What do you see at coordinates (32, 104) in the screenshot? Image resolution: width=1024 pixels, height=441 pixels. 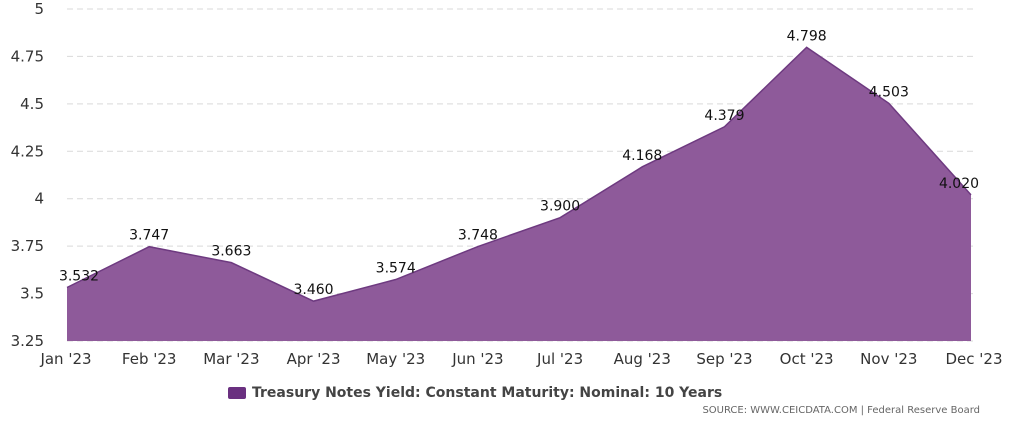 I see `y-tick-label-5: 4.5` at bounding box center [32, 104].